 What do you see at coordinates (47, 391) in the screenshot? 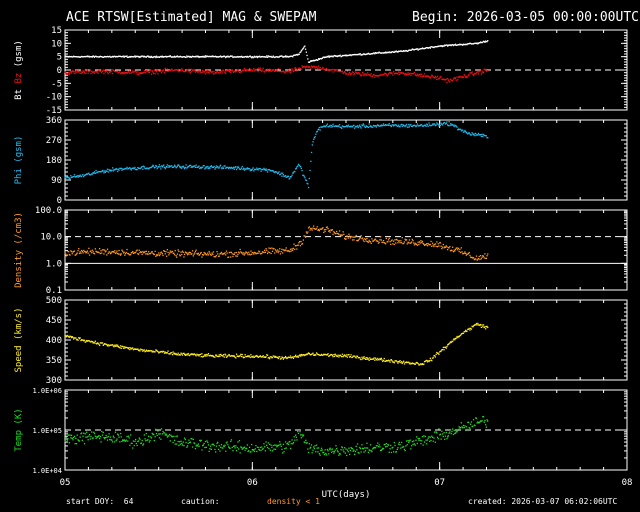
I see `ytick-label: 1.0E+06` at bounding box center [47, 391].